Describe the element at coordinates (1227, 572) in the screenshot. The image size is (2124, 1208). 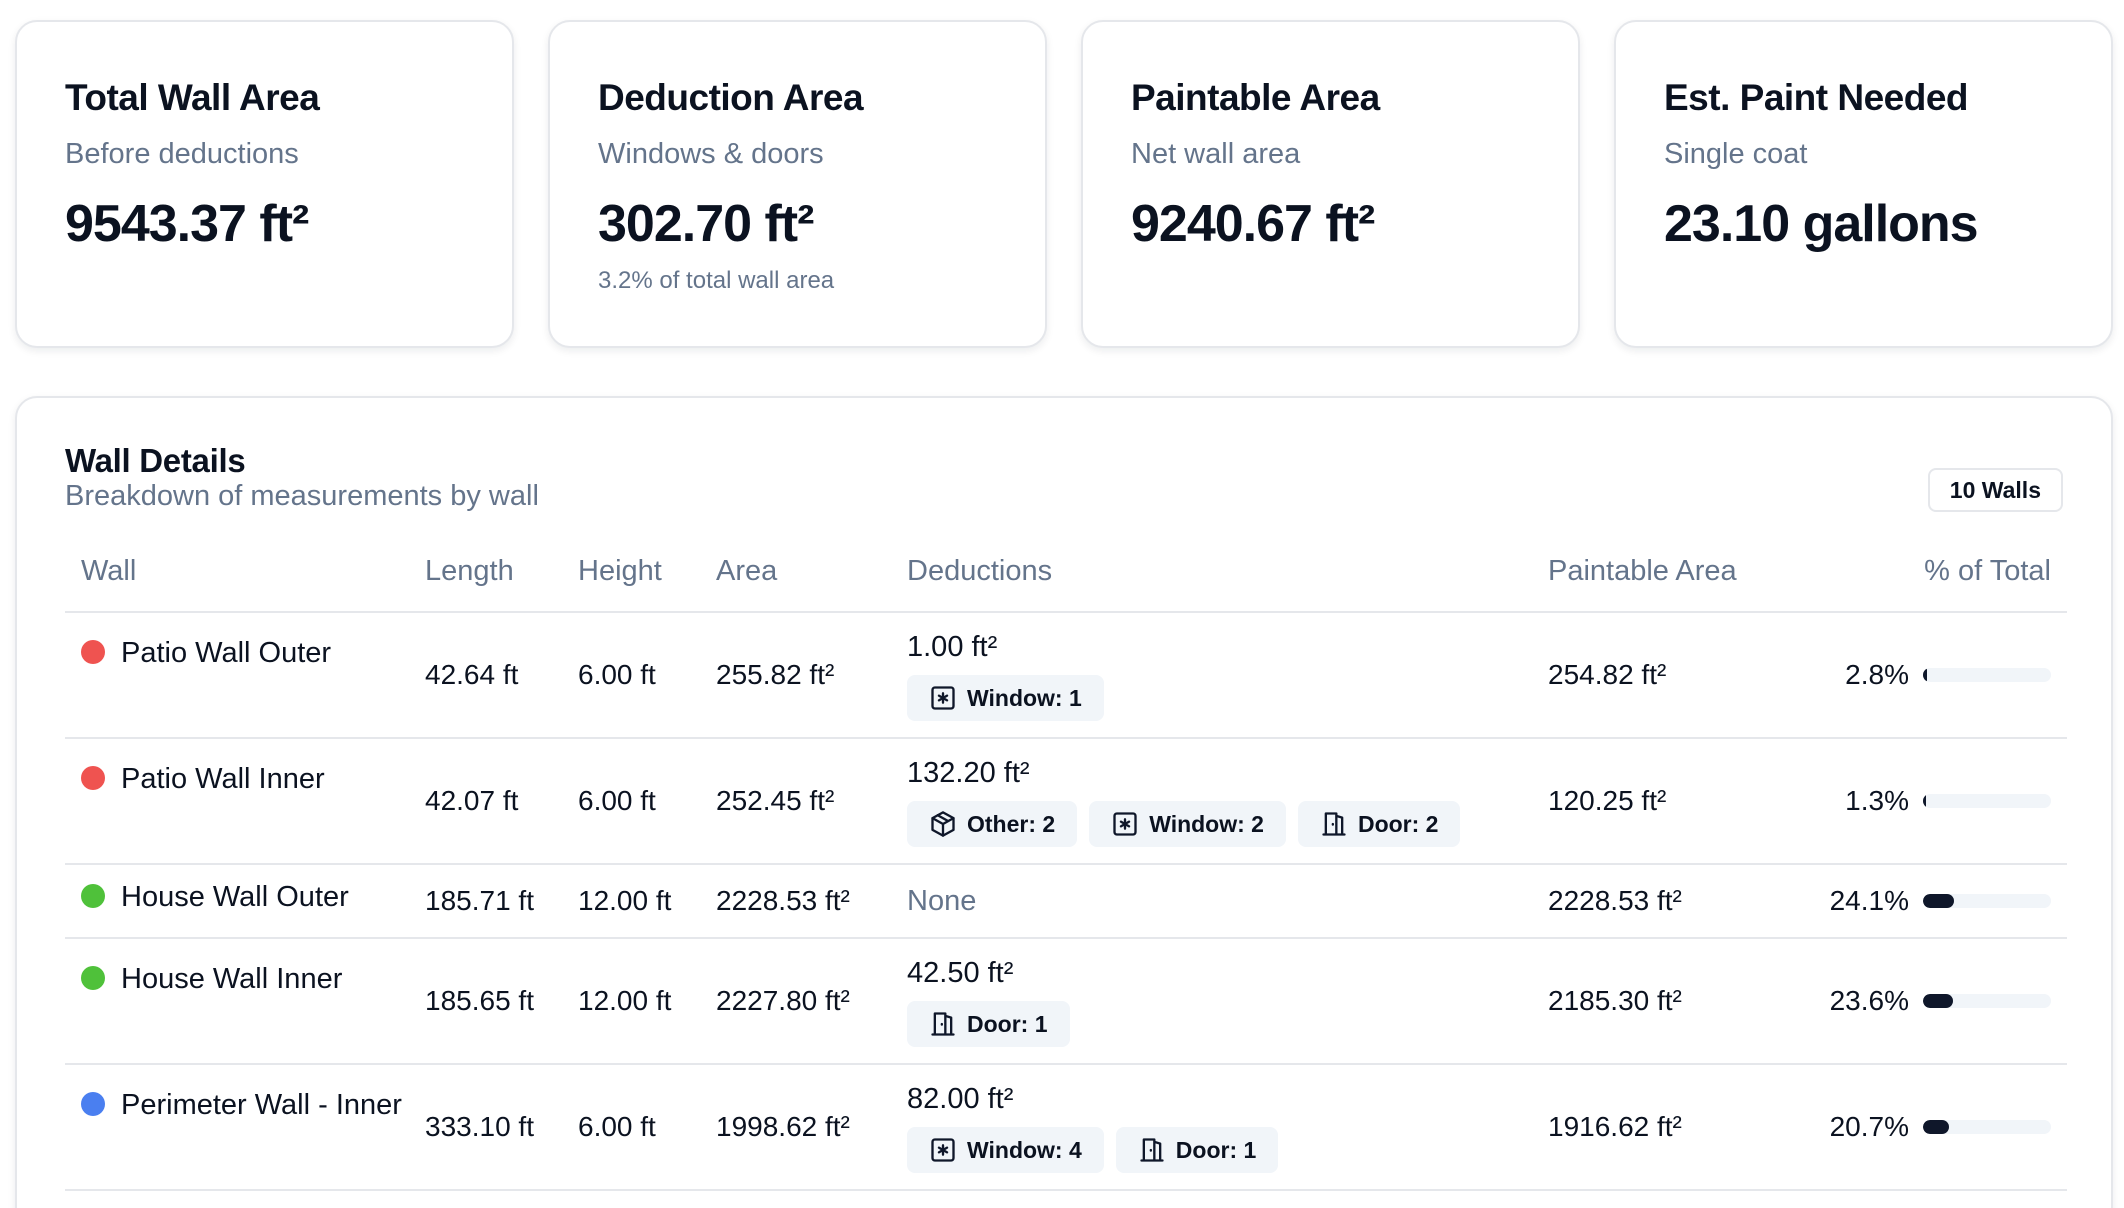
I see `column-header-deductions: Deductions` at that location.